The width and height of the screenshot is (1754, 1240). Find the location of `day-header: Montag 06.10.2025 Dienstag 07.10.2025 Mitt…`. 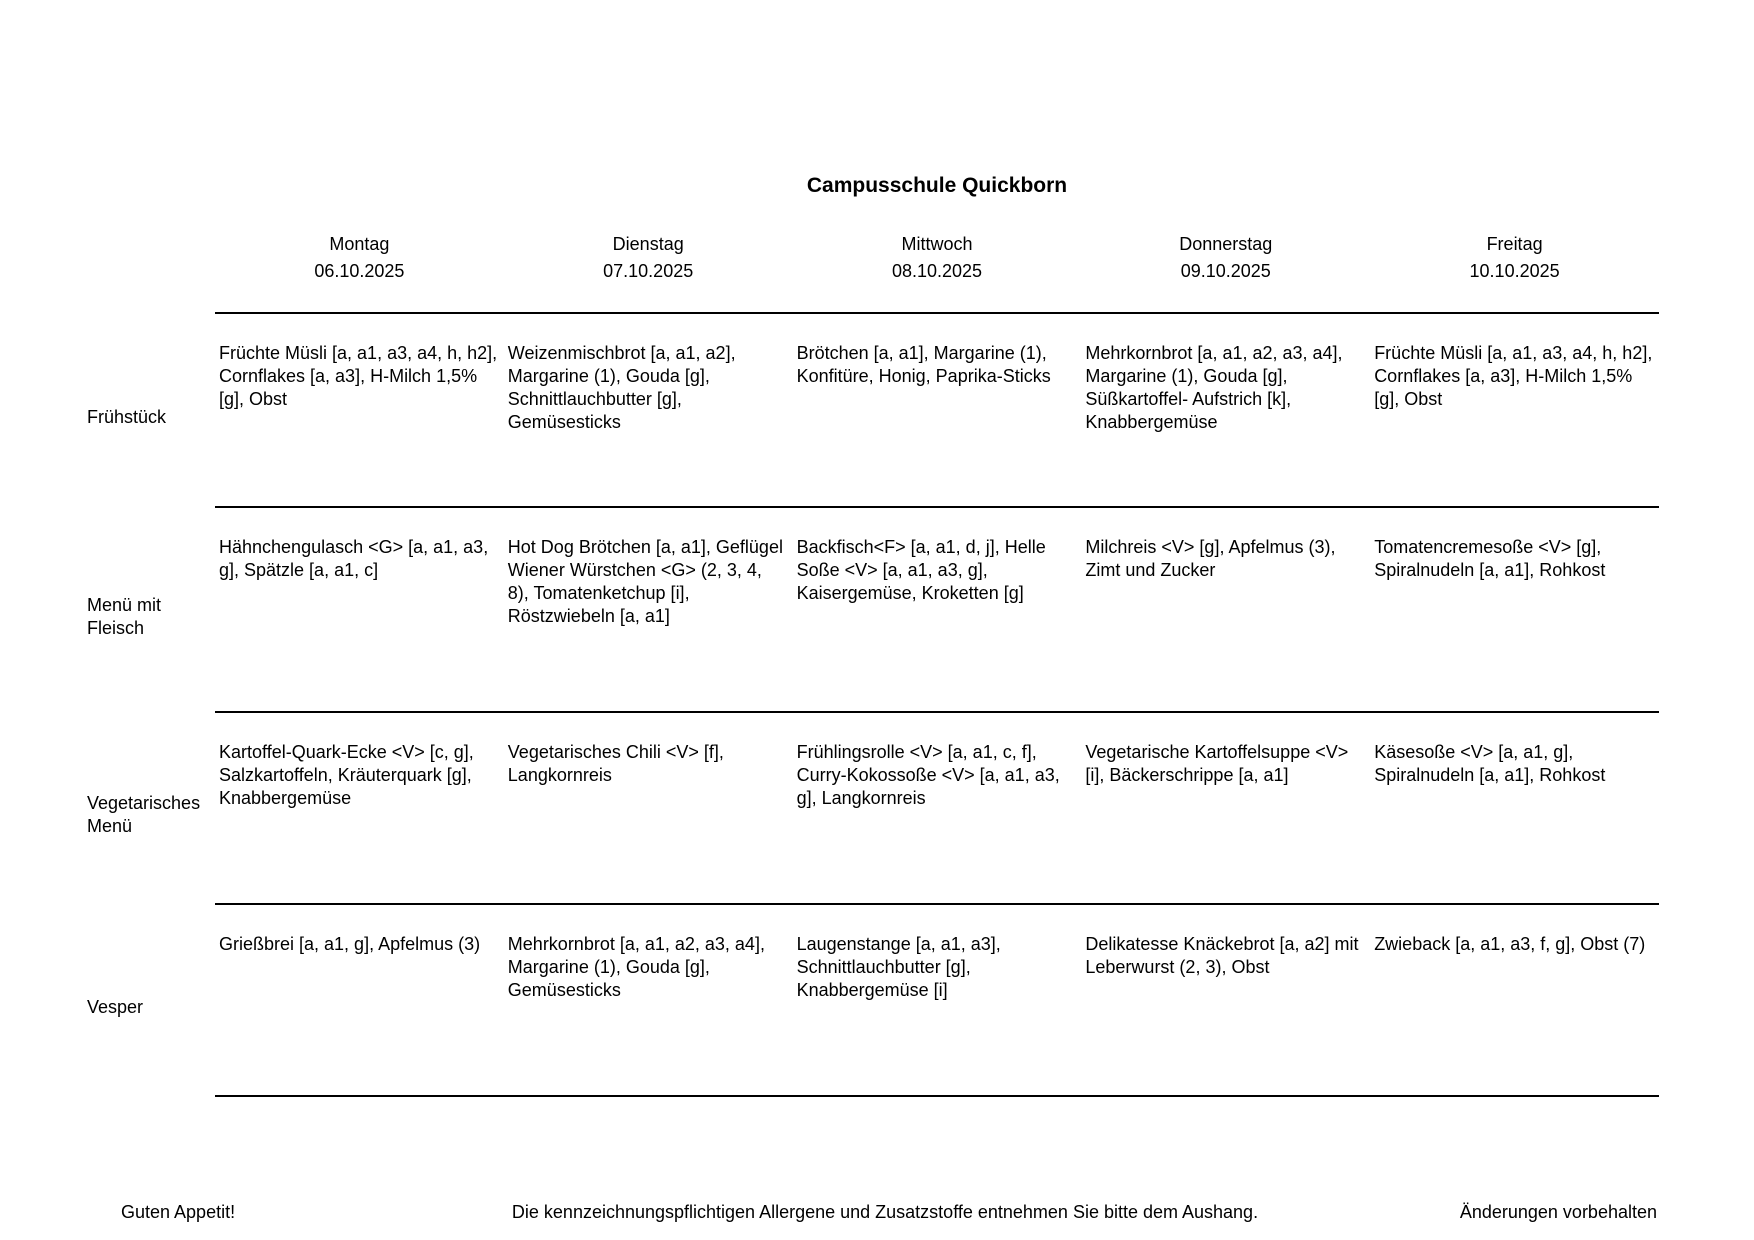

day-header: Montag 06.10.2025 Dienstag 07.10.2025 Mitt… is located at coordinates (937, 258).